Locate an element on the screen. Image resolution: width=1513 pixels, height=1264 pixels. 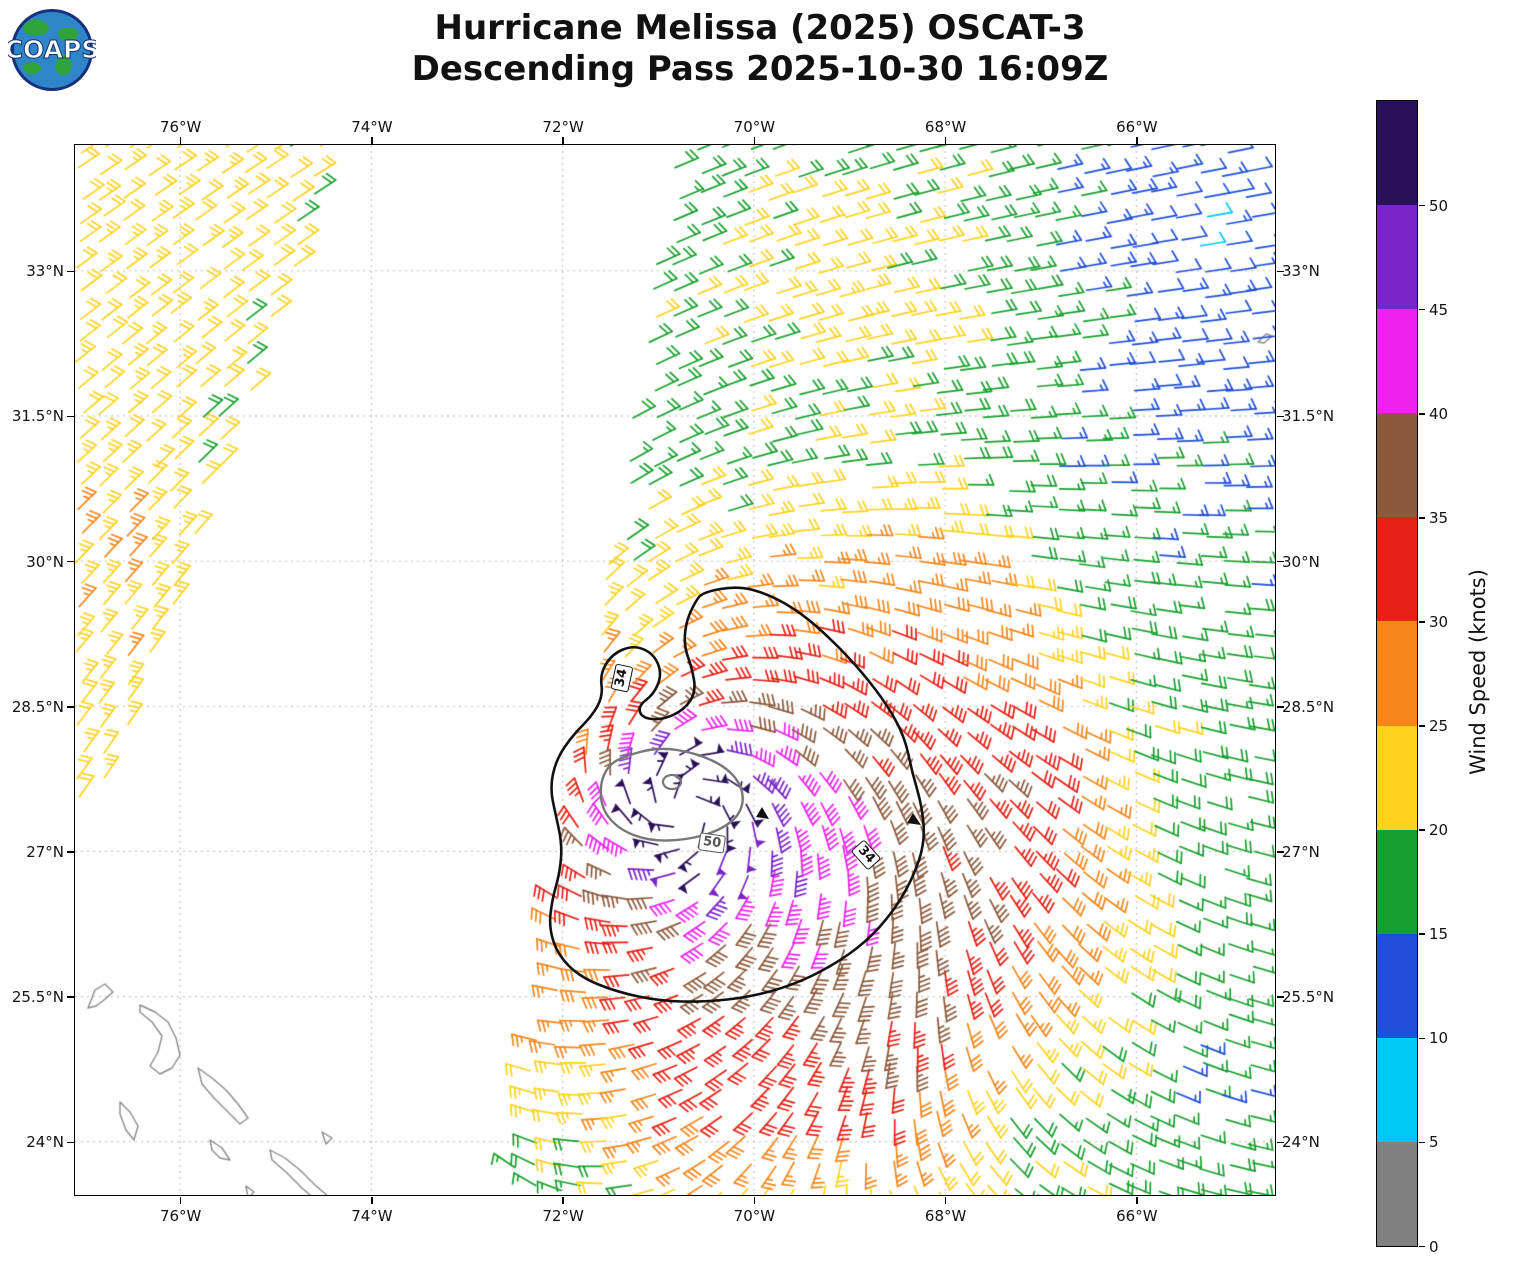
coaps-logo-text: COAPS is located at coordinates (52, 49).